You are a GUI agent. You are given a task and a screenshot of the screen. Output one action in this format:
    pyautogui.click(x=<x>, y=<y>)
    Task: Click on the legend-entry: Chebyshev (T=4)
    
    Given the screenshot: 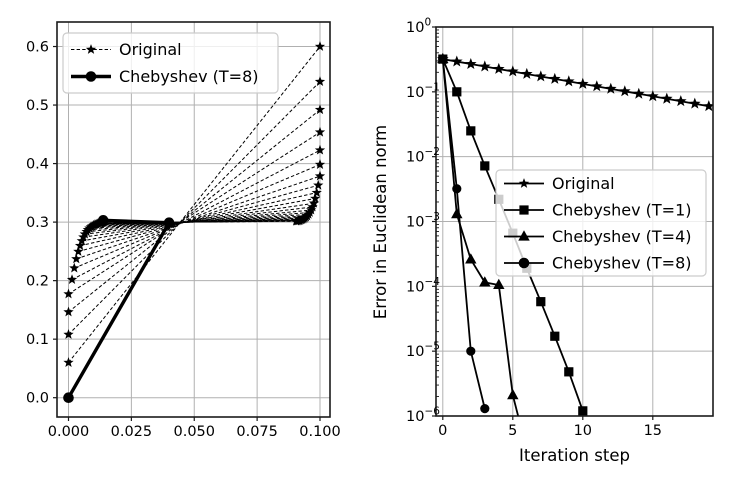 What is the action you would take?
    pyautogui.click(x=598, y=236)
    